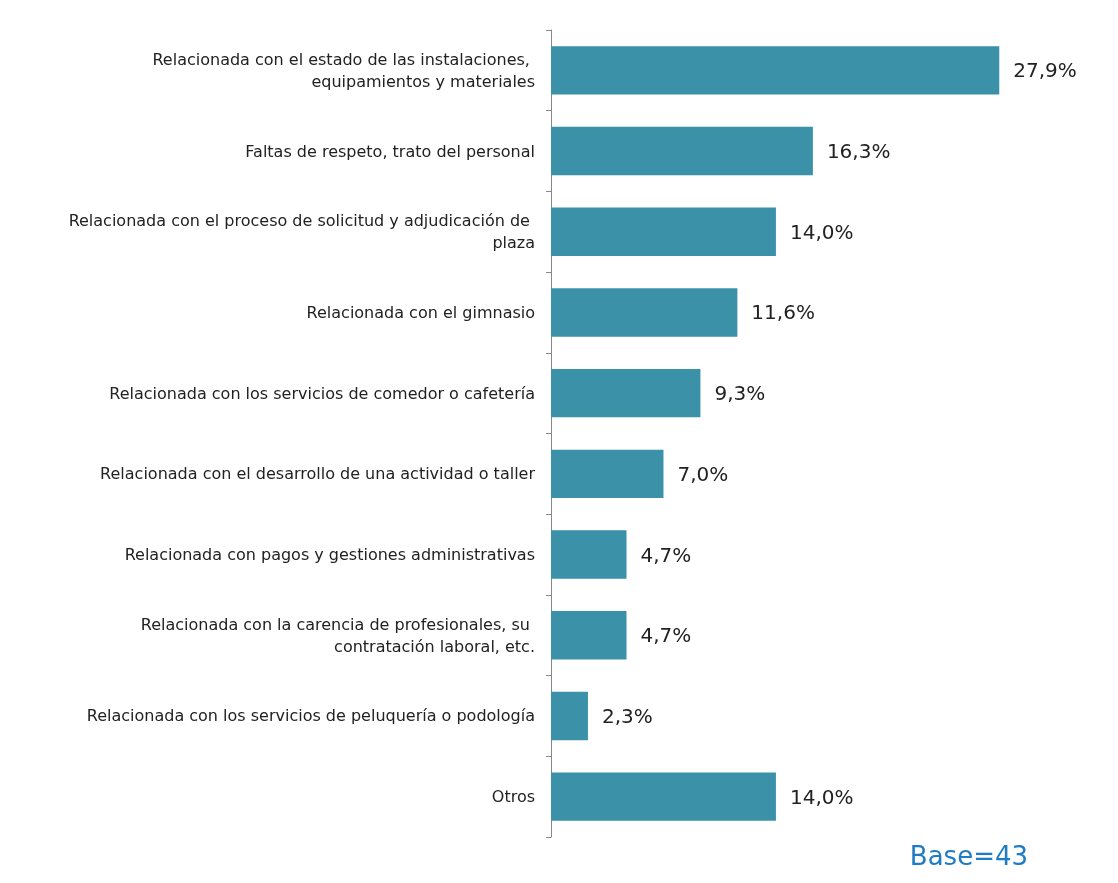 The height and width of the screenshot is (883, 1118). Describe the element at coordinates (627, 715) in the screenshot. I see `data-label: 2,3%` at that location.